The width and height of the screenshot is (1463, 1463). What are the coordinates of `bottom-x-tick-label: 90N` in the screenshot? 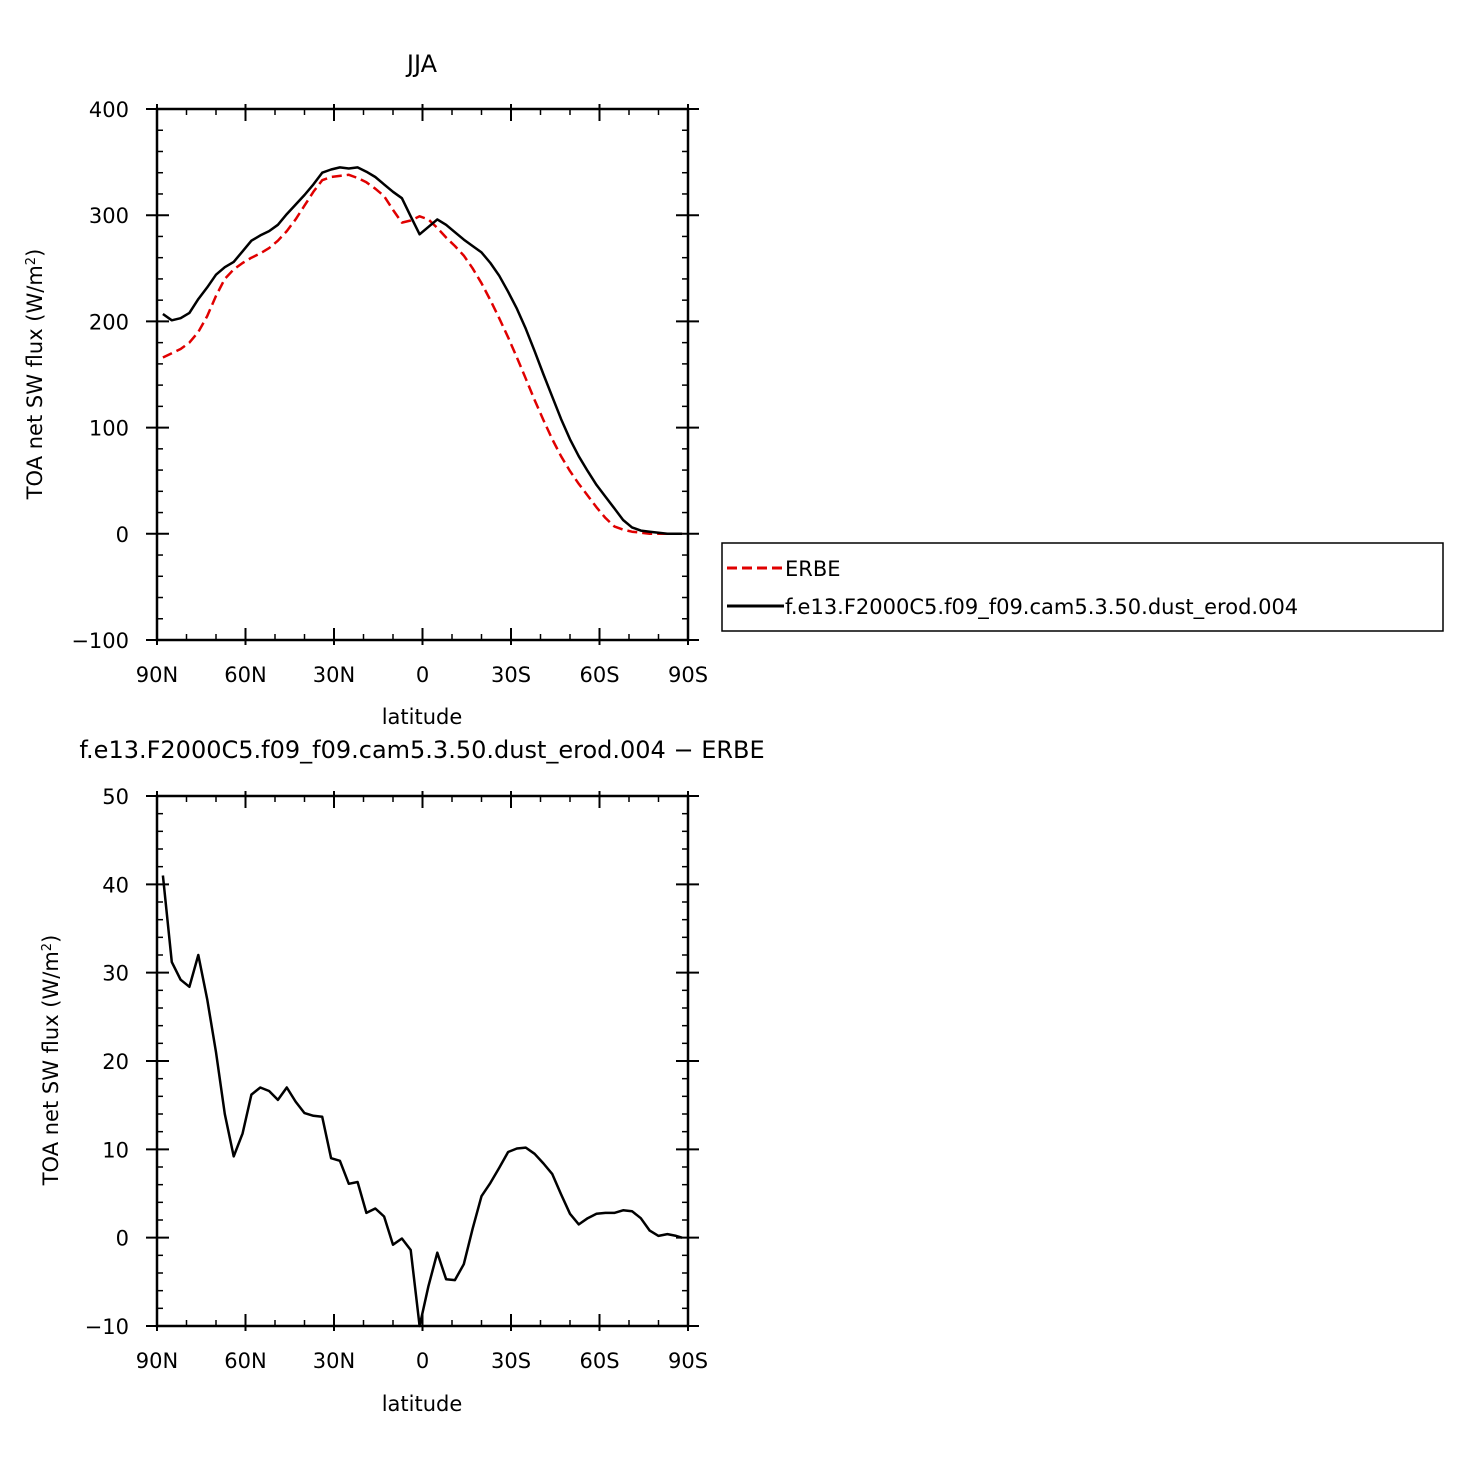 It's located at (157, 1361).